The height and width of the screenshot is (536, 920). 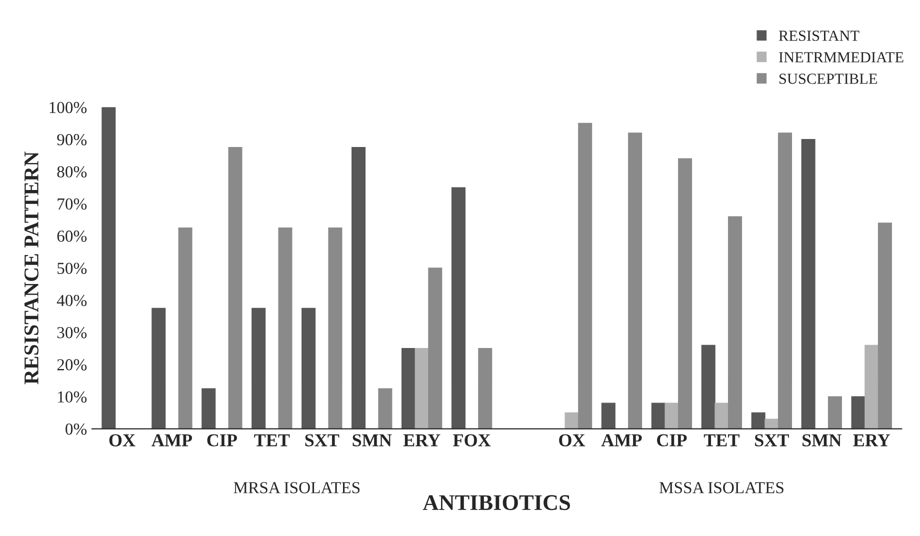 What do you see at coordinates (496, 502) in the screenshot?
I see `x-axis-title: ANTIBIOTICS` at bounding box center [496, 502].